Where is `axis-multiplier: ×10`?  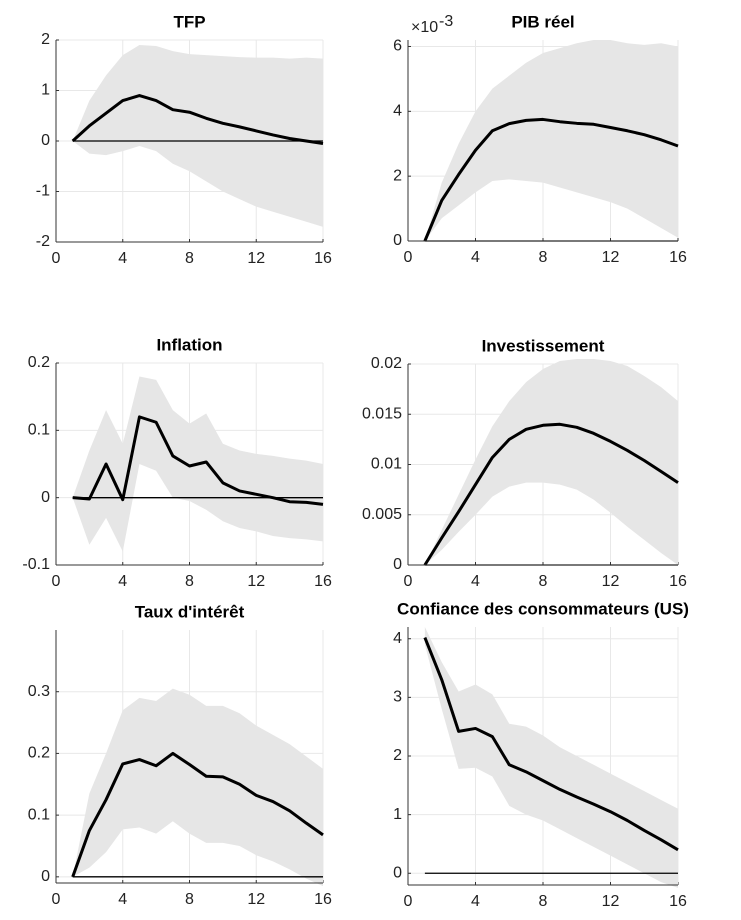
axis-multiplier: ×10 is located at coordinates (424, 27).